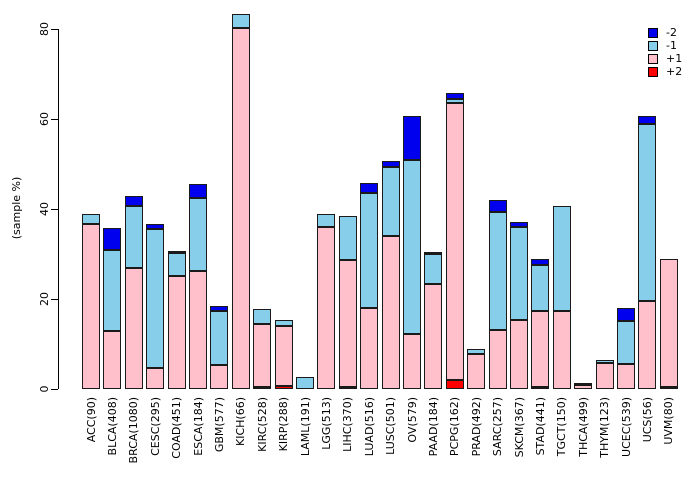 Image resolution: width=700 pixels, height=480 pixels. I want to click on y-axis-line, so click(58, 209).